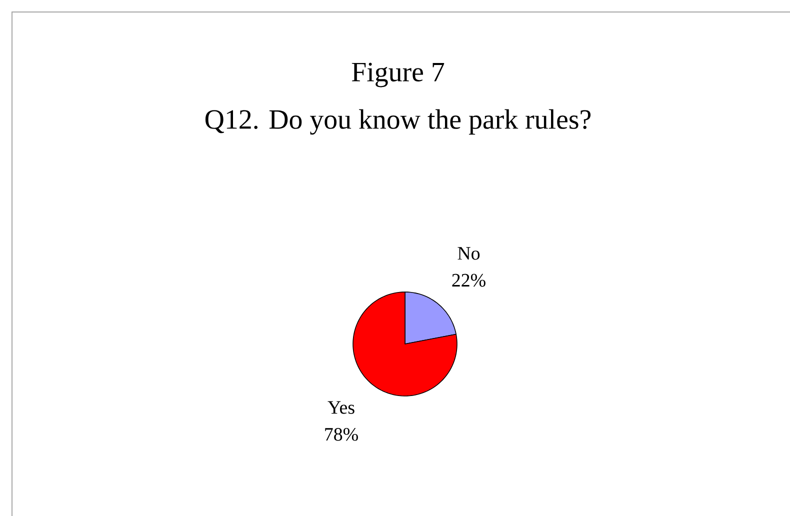 The image size is (790, 516). I want to click on data-label: 22%, so click(469, 280).